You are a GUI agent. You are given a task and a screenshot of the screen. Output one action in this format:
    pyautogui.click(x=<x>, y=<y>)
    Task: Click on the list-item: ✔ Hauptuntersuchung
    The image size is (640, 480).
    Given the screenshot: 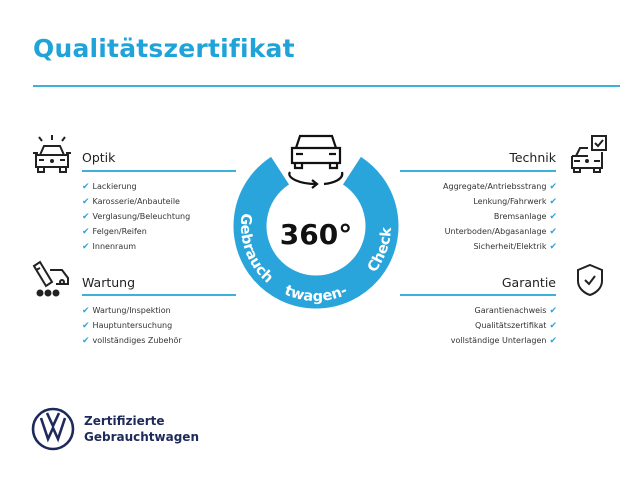 What is the action you would take?
    pyautogui.click(x=127, y=326)
    